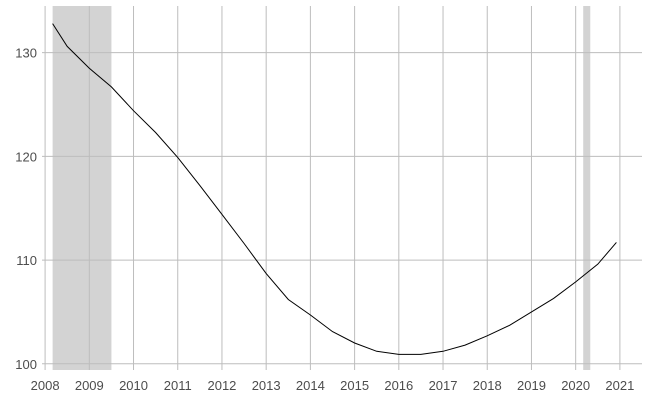 The image size is (650, 400). I want to click on y-tick-label-110: 110, so click(26, 260).